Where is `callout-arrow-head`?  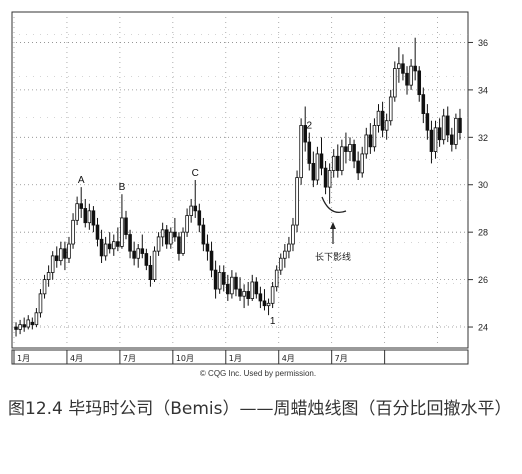
callout-arrow-head is located at coordinates (333, 225).